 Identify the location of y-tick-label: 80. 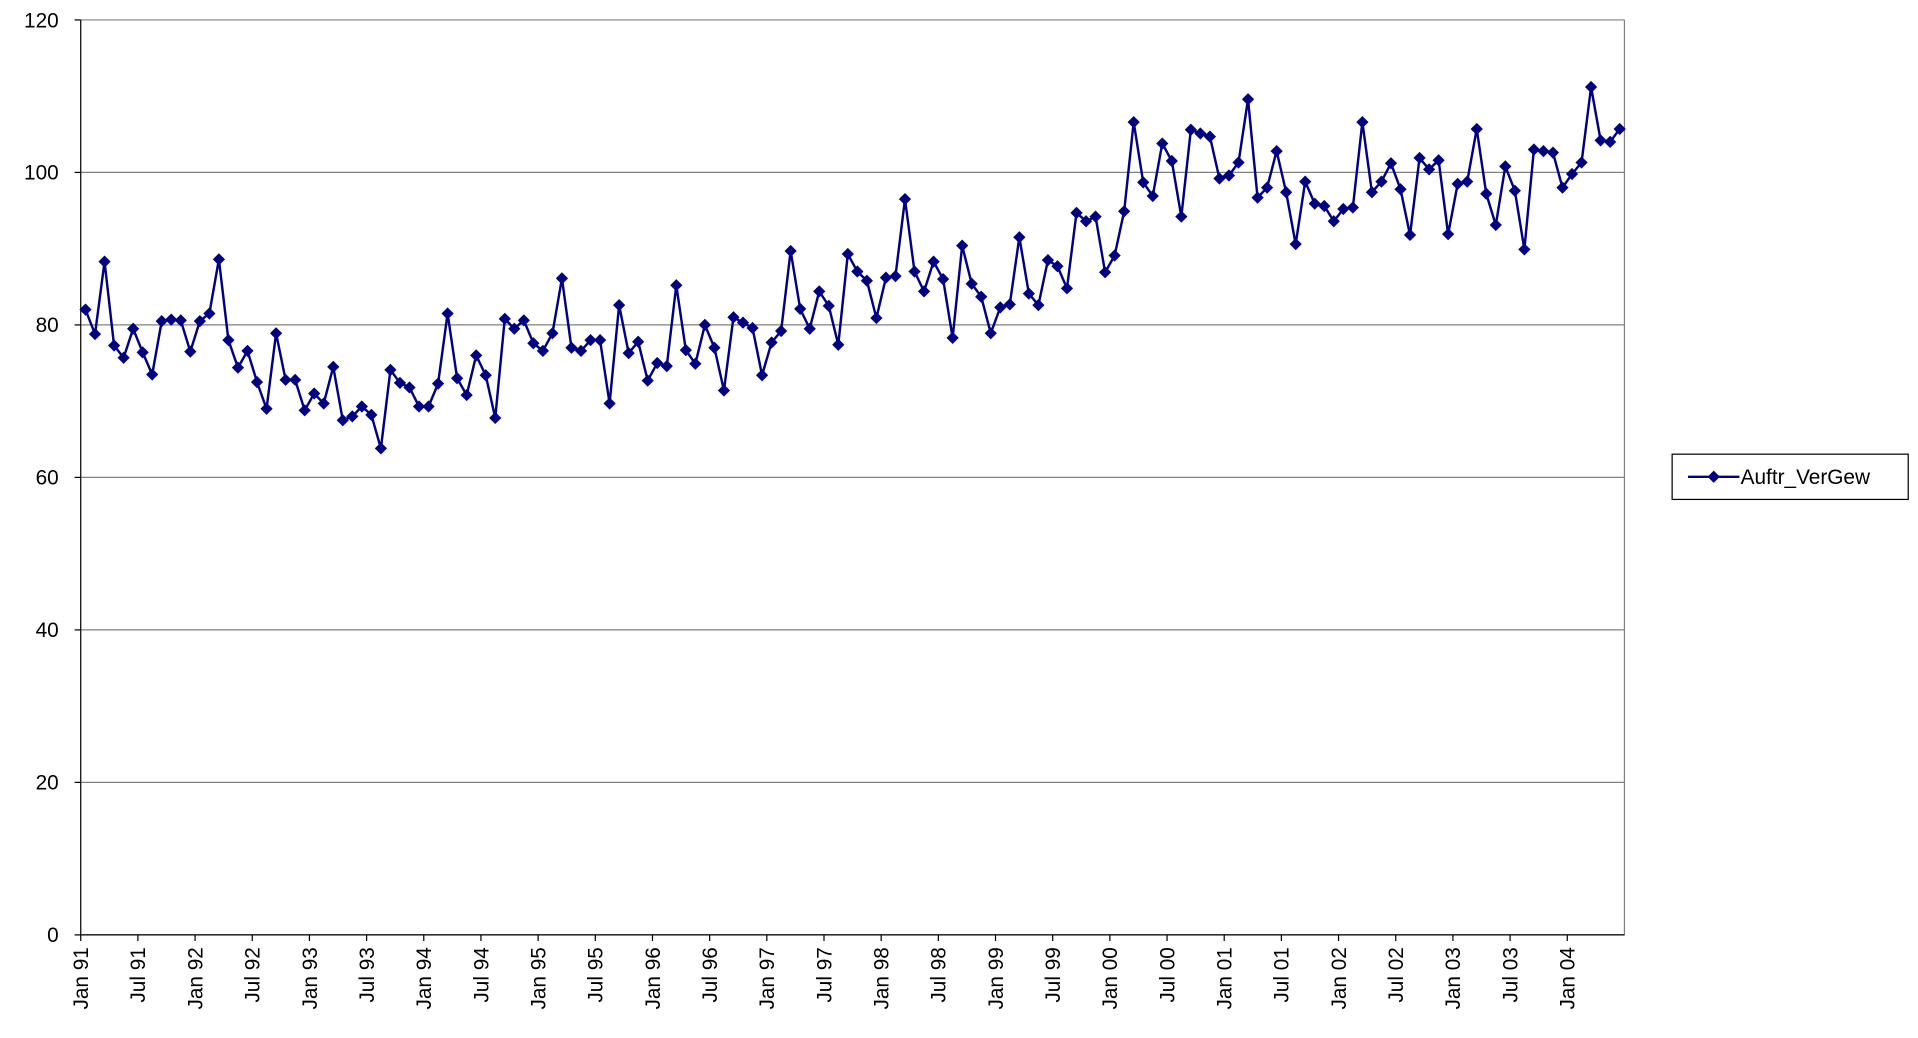
(47, 325).